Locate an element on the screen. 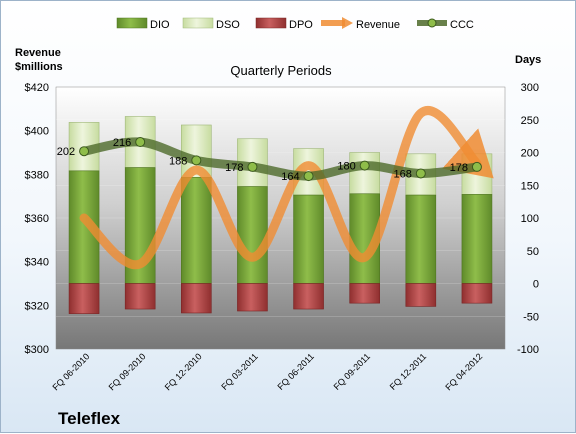  category-label: FQ 06-2011 is located at coordinates (295, 371).